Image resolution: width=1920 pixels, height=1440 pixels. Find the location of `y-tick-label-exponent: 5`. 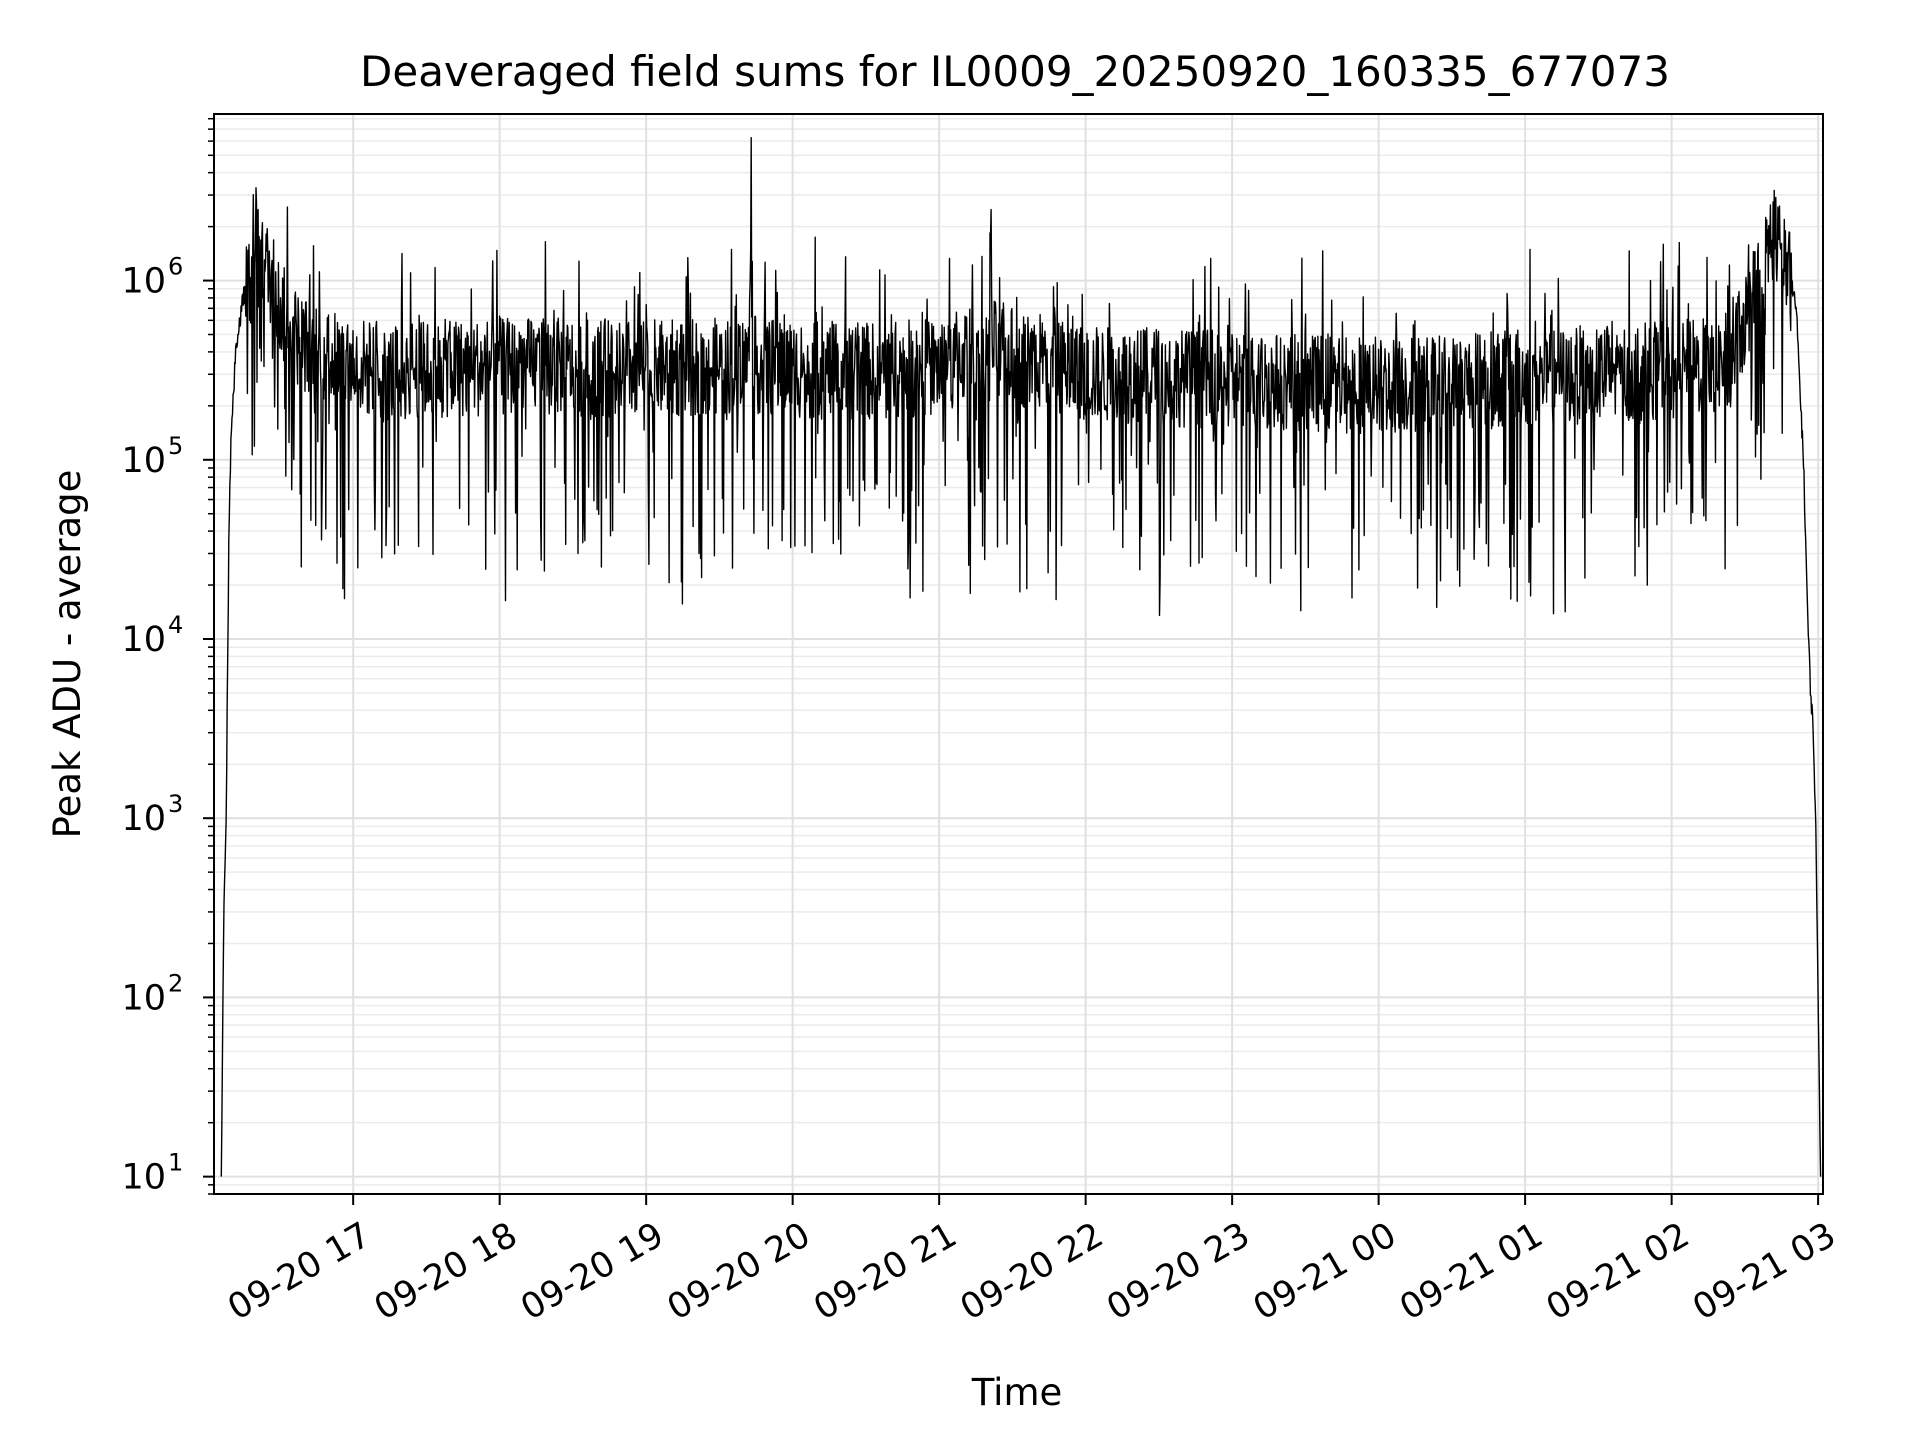

y-tick-label-exponent: 5 is located at coordinates (175, 446).